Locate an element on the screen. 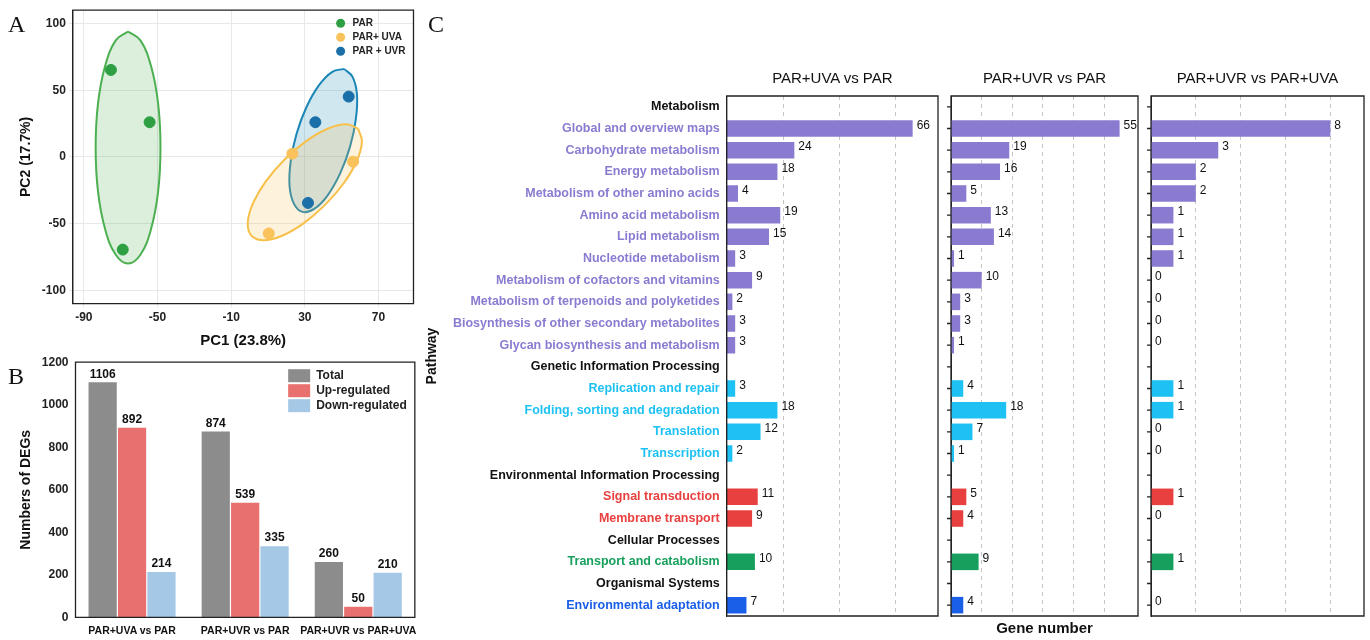  data-label: 214 is located at coordinates (161, 563).